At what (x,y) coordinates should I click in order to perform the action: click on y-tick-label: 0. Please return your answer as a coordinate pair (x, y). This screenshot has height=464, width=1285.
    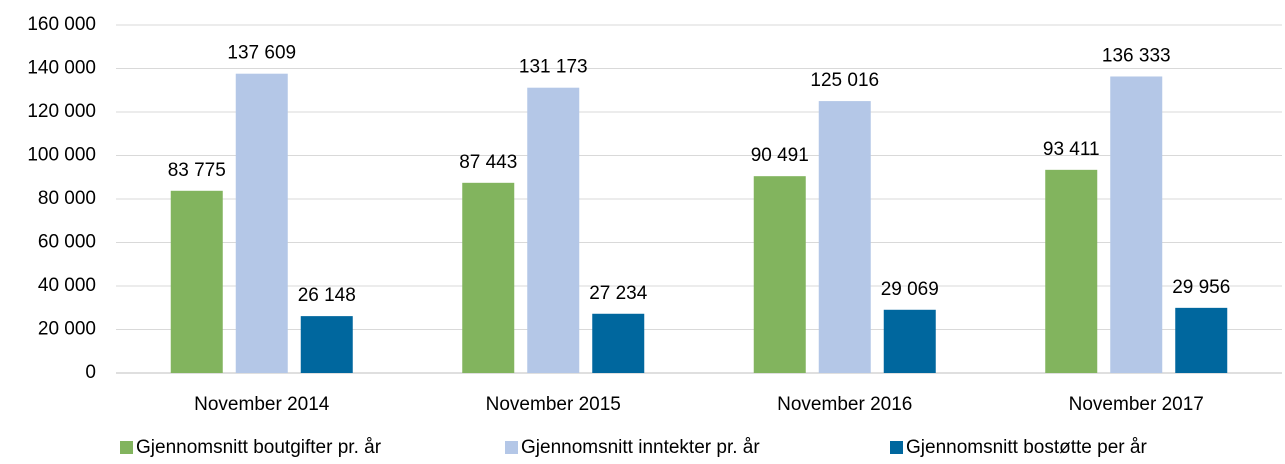
    Looking at the image, I should click on (90, 372).